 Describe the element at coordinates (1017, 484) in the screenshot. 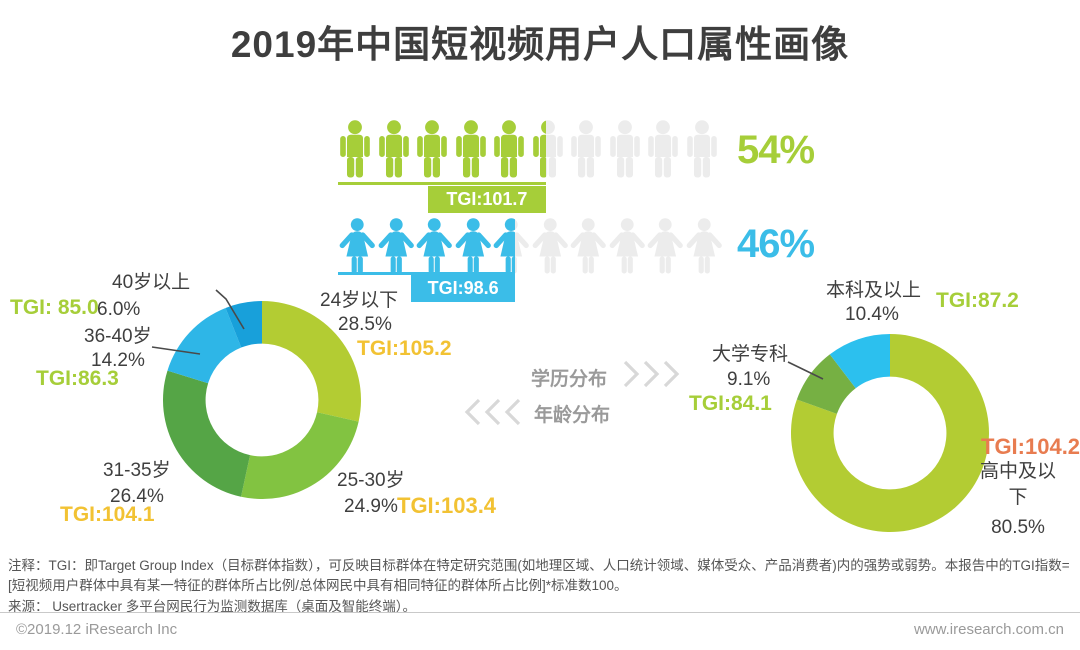

I see `edu-seg-label-highschool: 高中及以下` at that location.